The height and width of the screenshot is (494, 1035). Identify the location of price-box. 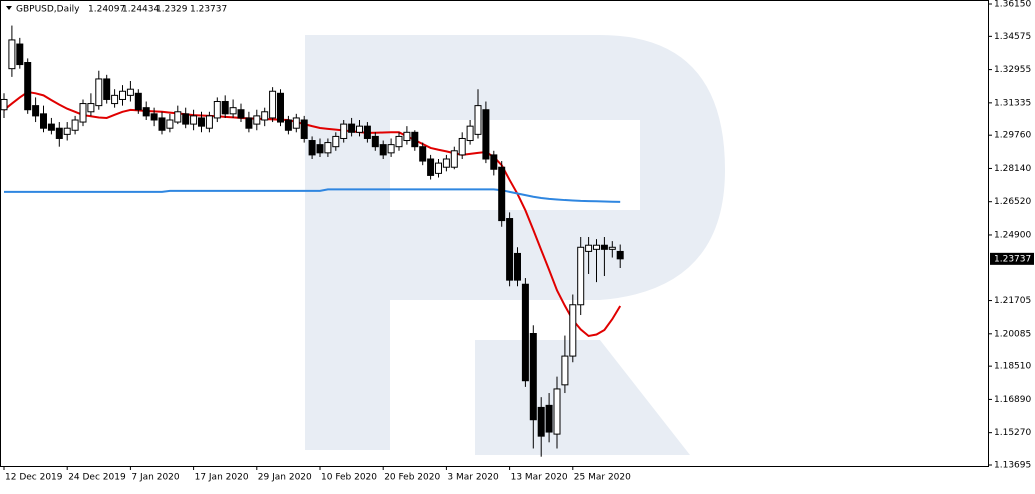
(1012, 258).